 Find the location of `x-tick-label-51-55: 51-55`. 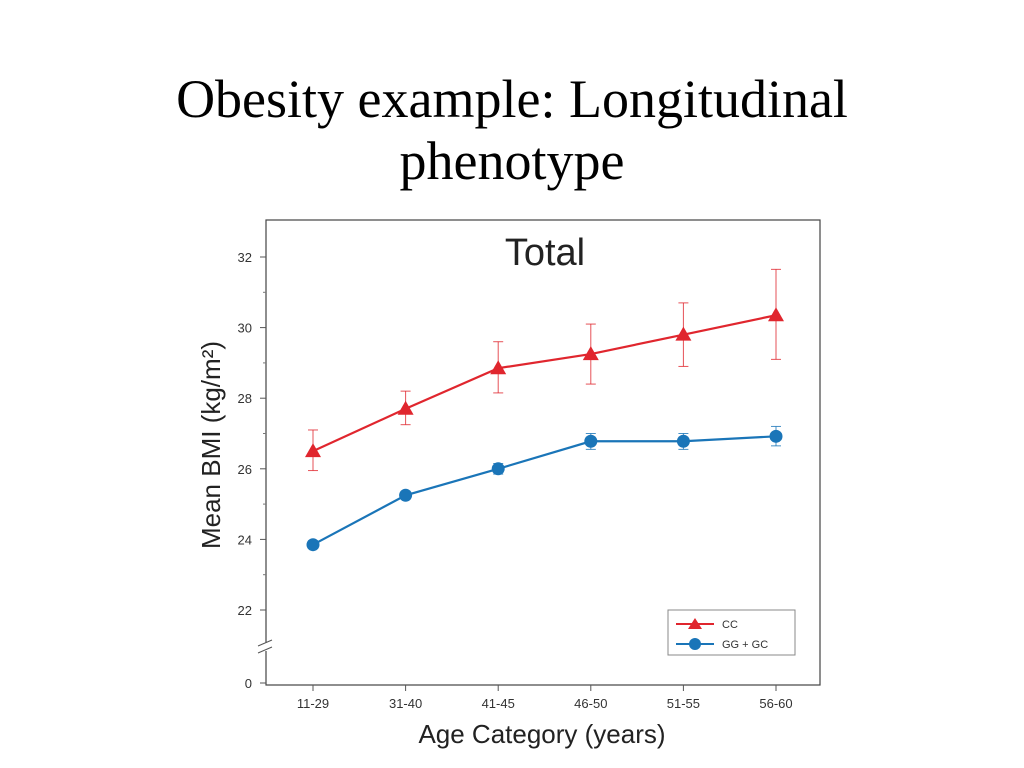

x-tick-label-51-55: 51-55 is located at coordinates (683, 703).